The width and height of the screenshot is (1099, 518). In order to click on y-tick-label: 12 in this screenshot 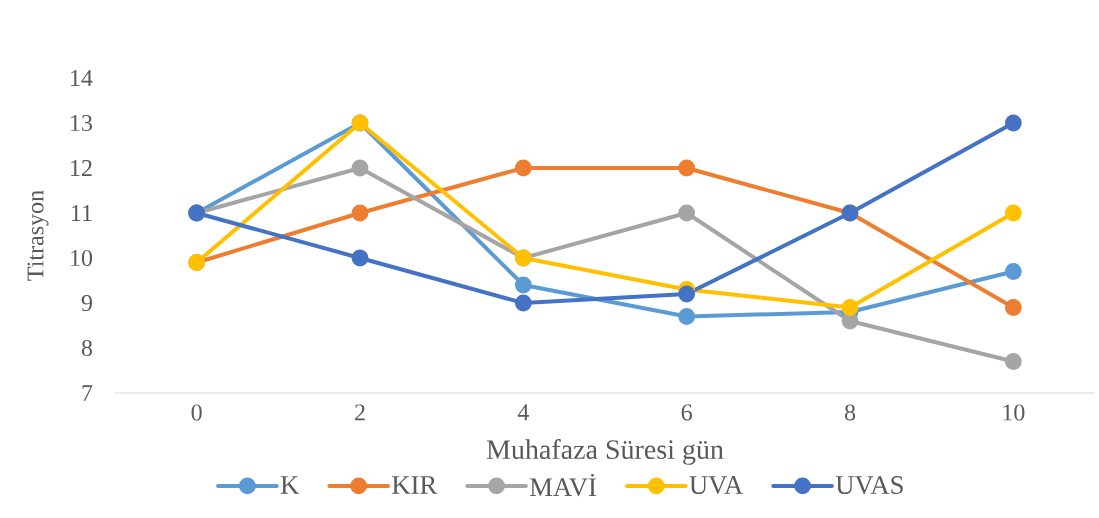, I will do `click(81, 168)`.